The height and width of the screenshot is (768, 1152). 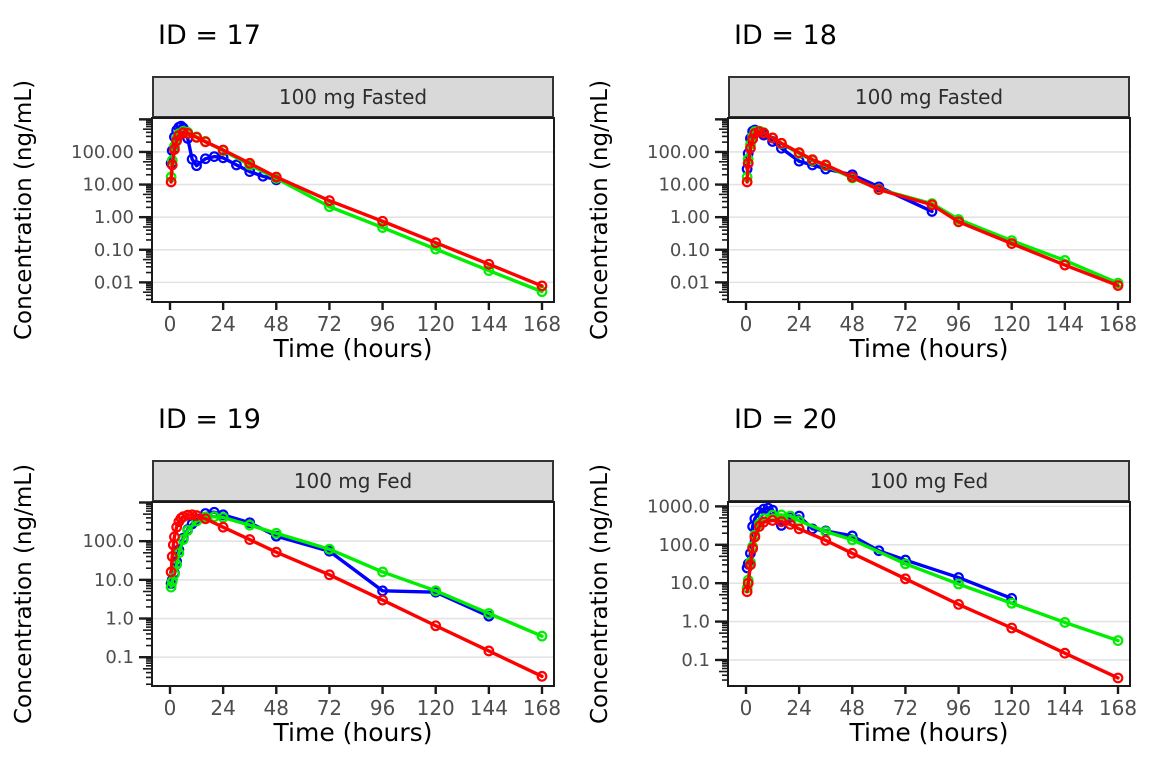 I want to click on plot-area: 1000.0 100.0 10.0 1.0 0.1 0 24 48 72 96 120 144 168, so click(x=892, y=608).